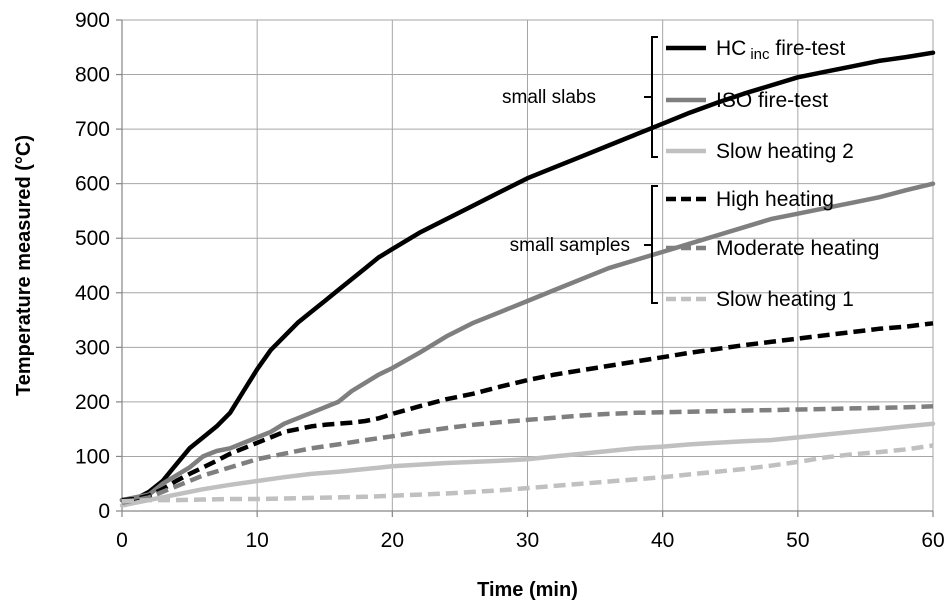  I want to click on y-axis-title: Temperature measured (°C), so click(24, 265).